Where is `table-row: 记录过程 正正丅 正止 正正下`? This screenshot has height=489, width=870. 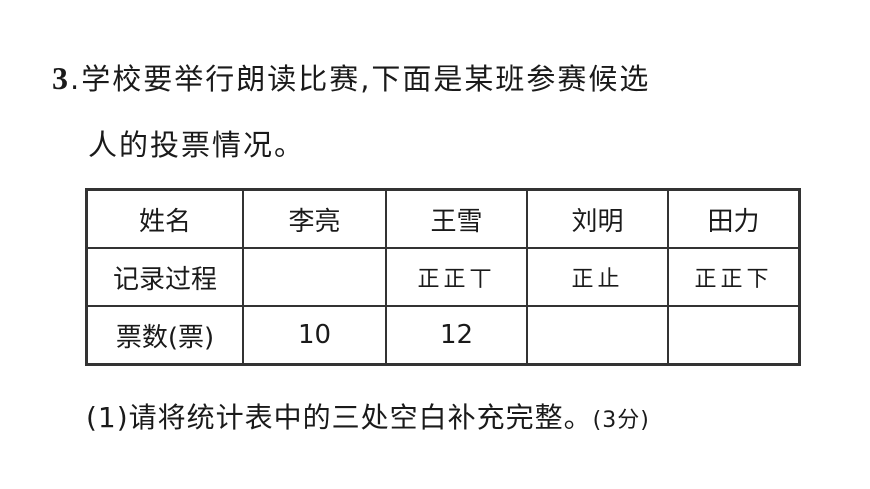
table-row: 记录过程 正正丅 正止 正正下 is located at coordinates (443, 277).